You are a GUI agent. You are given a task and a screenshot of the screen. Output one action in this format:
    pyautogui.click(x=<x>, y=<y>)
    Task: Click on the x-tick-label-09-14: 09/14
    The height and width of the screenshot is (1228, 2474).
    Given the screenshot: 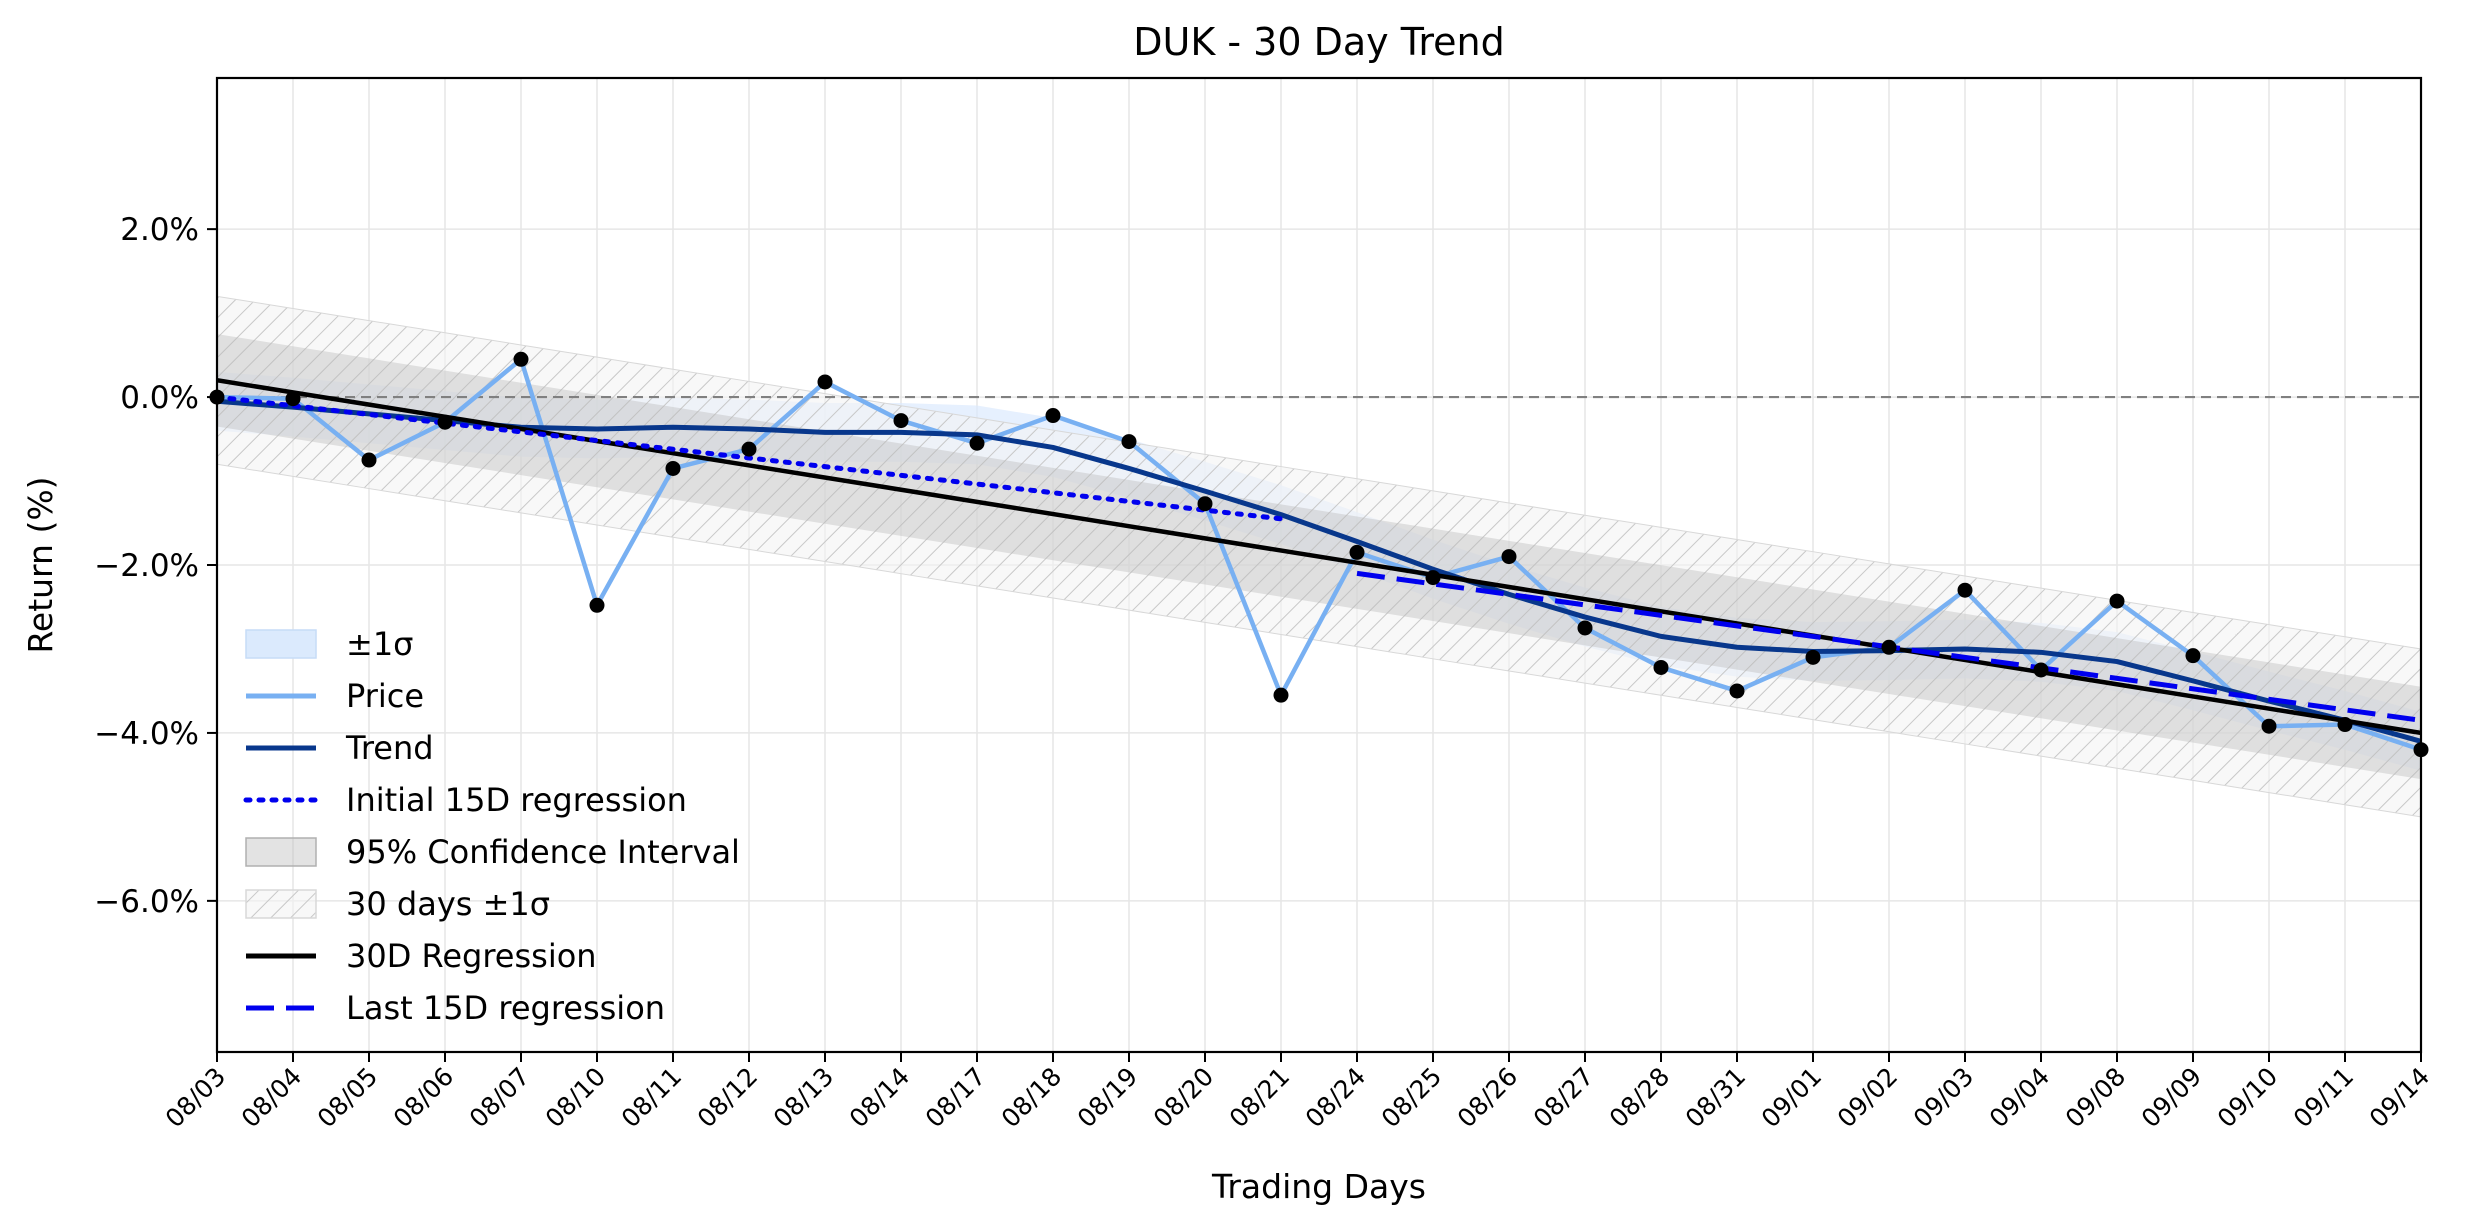 What is the action you would take?
    pyautogui.click(x=2399, y=1097)
    